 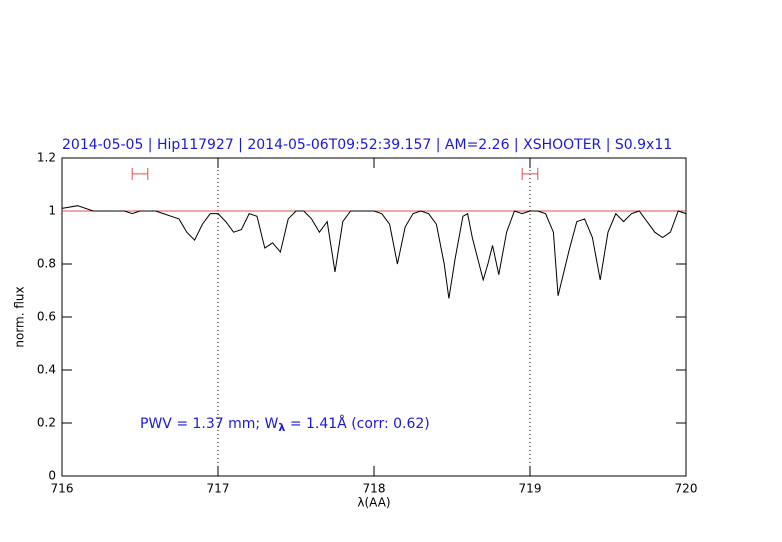 I want to click on y-axis-label: norm. flux, so click(x=20, y=316).